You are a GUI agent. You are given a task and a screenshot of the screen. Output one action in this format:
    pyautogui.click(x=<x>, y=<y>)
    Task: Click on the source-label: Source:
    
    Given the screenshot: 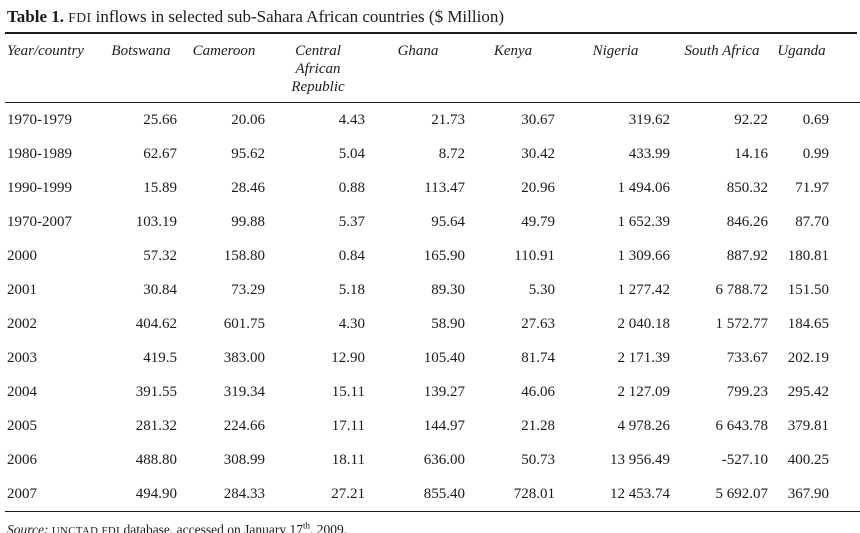 What is the action you would take?
    pyautogui.click(x=29, y=527)
    